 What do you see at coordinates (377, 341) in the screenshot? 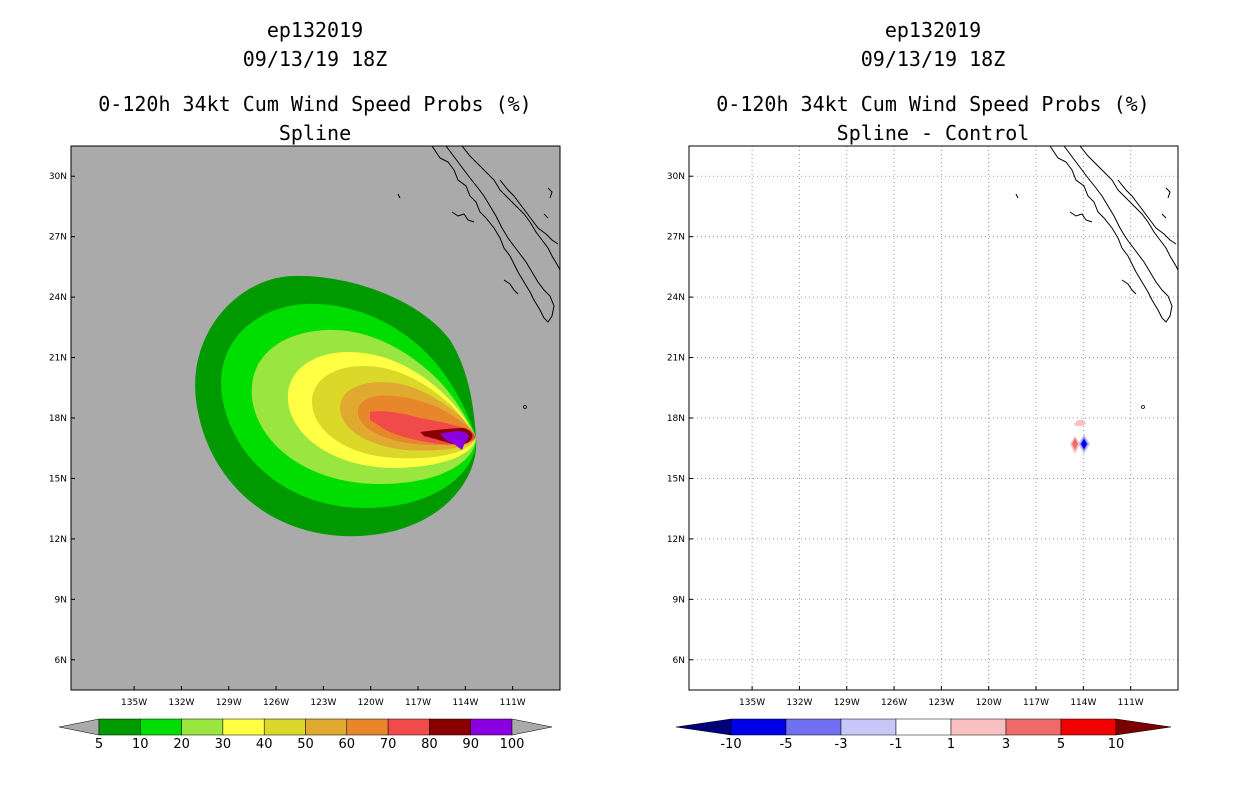
I see `left-probability-contours` at bounding box center [377, 341].